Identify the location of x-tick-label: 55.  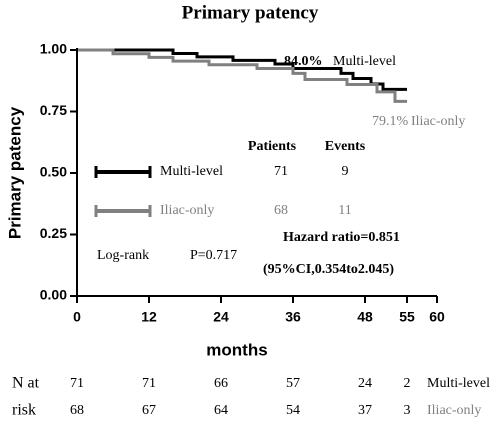
(407, 317).